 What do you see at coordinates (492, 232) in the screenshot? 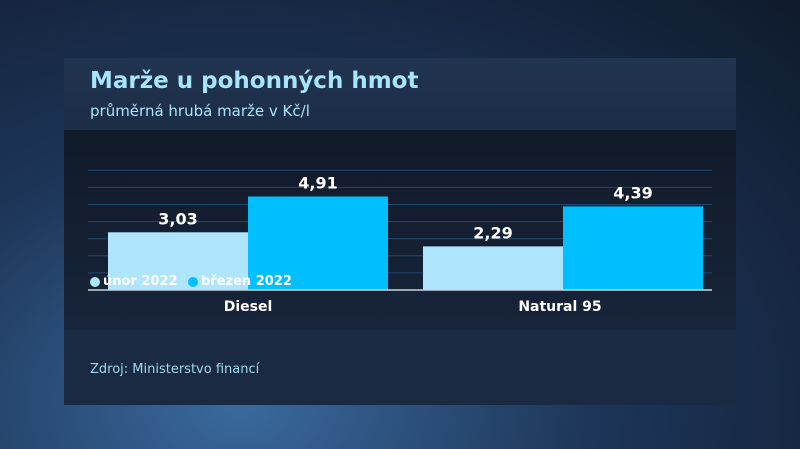
I see `data-label: 2,29` at bounding box center [492, 232].